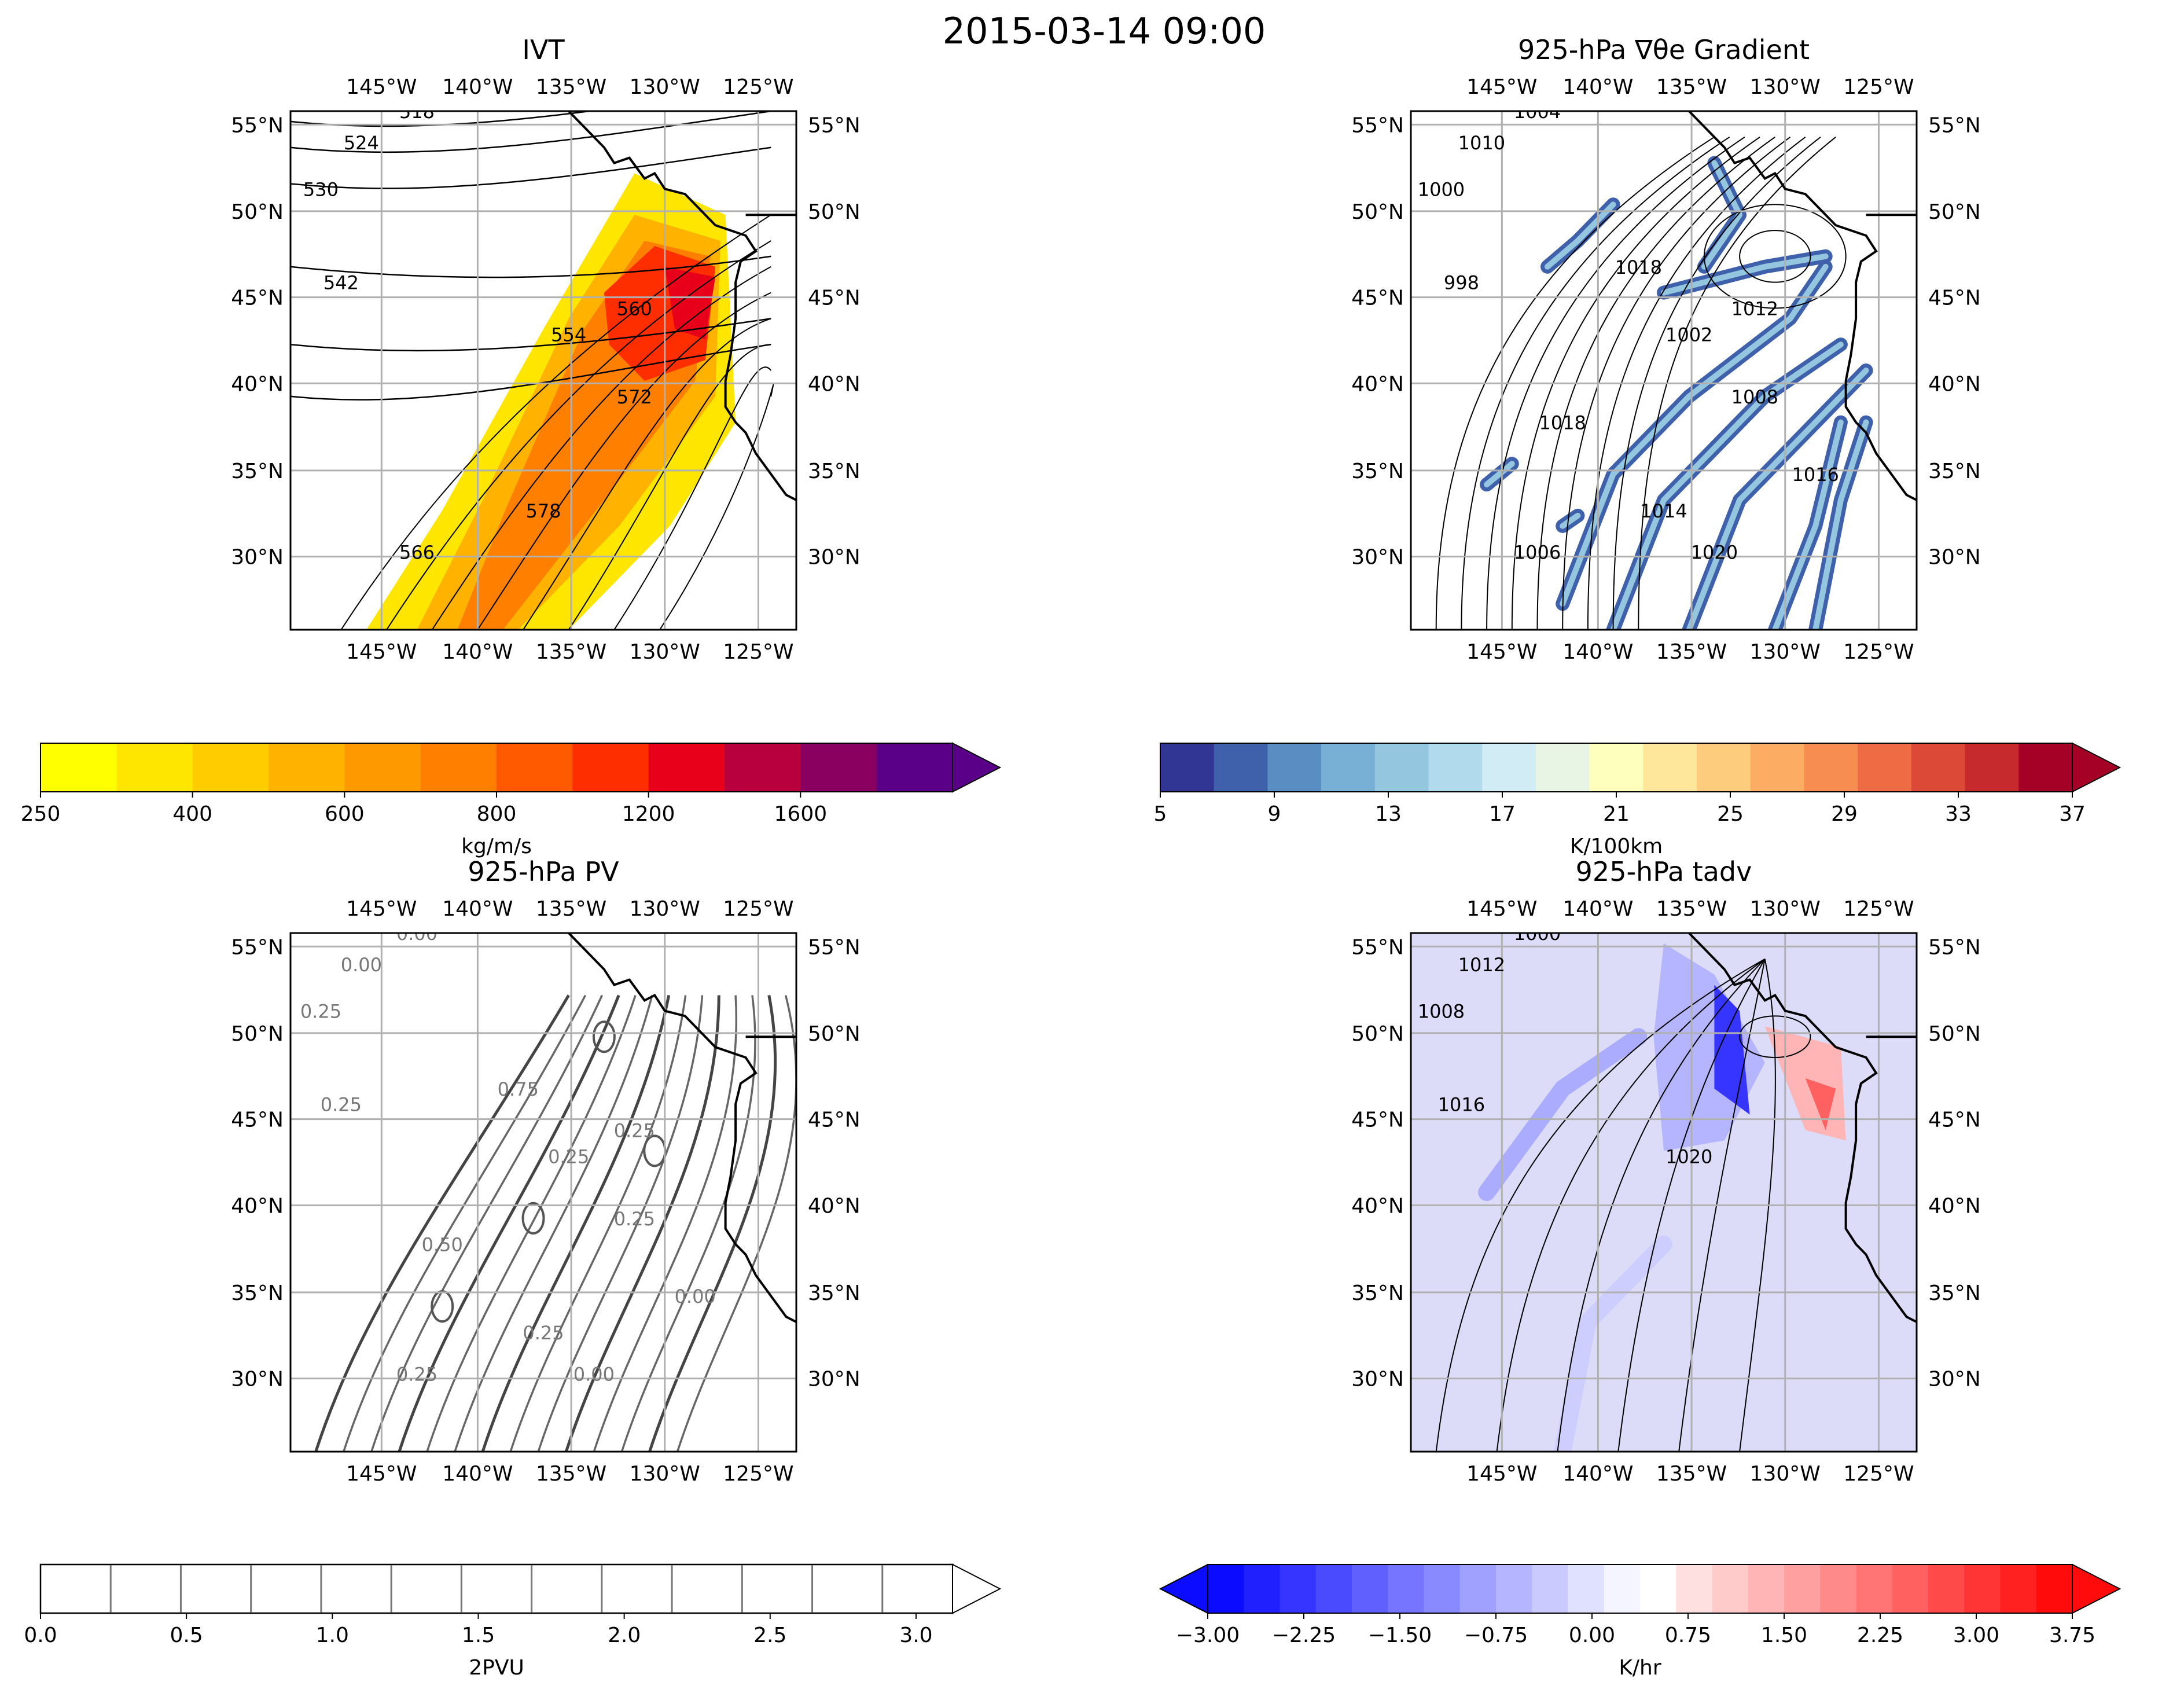 This screenshot has width=2184, height=1704. I want to click on lon-label-bottom: 140°W, so click(477, 1474).